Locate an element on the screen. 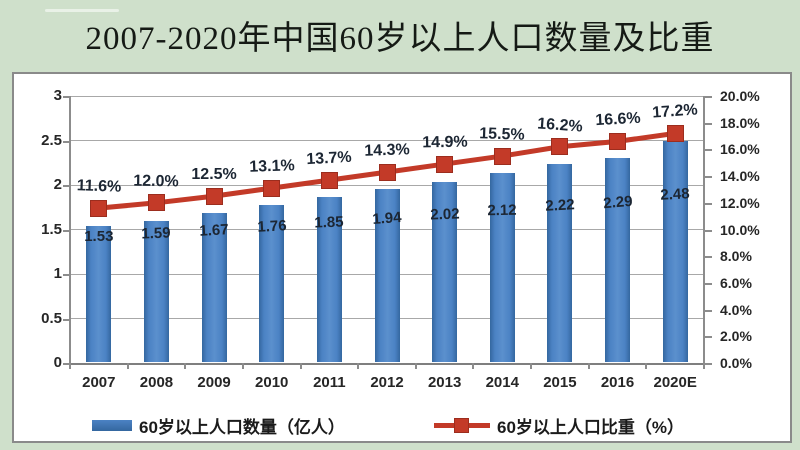 The height and width of the screenshot is (450, 800). x-axis-label: 2007 is located at coordinates (99, 382).